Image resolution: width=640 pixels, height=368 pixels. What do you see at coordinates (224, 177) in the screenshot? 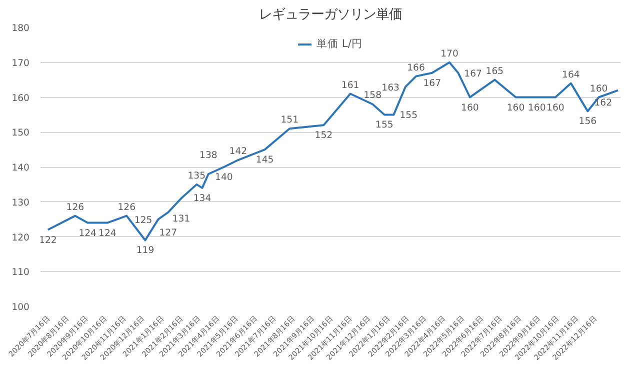
I see `data-label: 140` at bounding box center [224, 177].